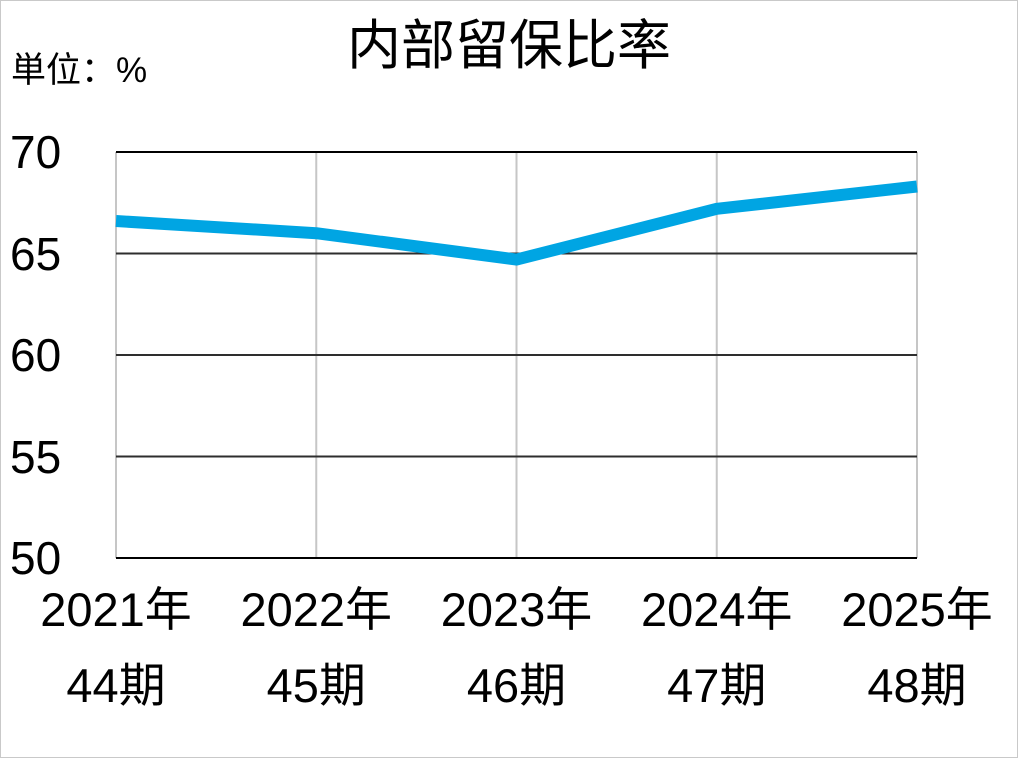 The height and width of the screenshot is (758, 1018). Describe the element at coordinates (717, 685) in the screenshot. I see `x-tick-label-period: 47期` at that location.